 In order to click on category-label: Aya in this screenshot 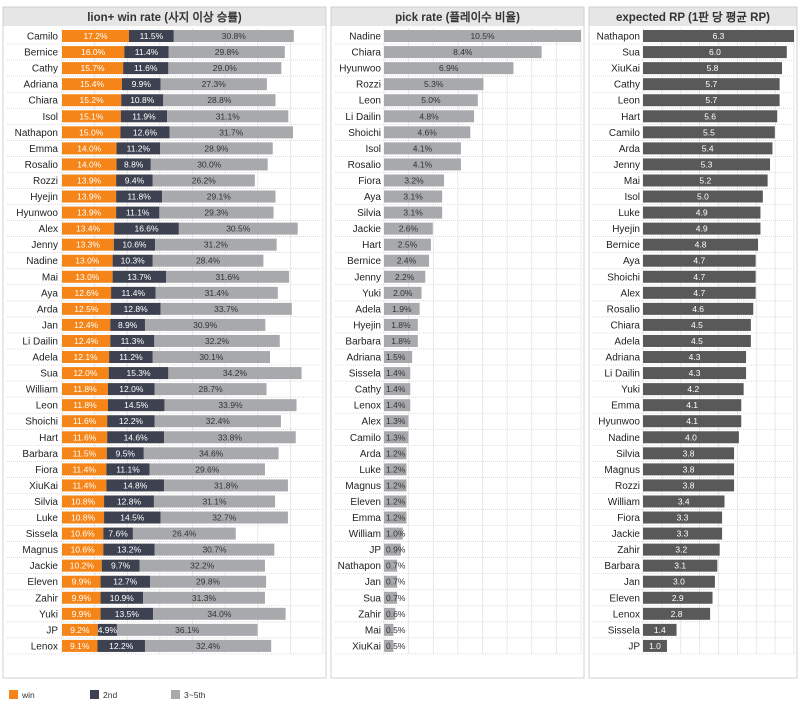, I will do `click(631, 261)`.